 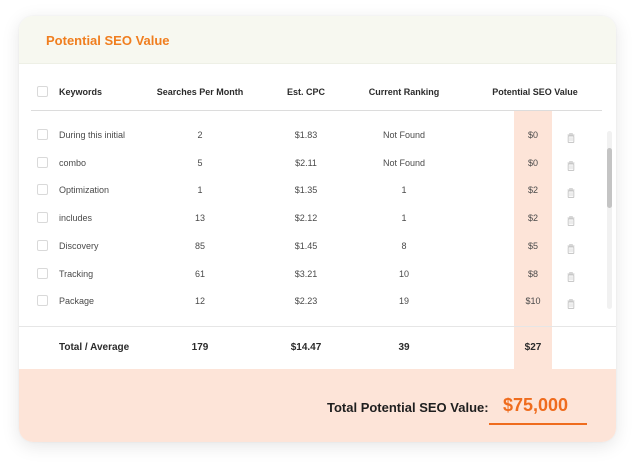 I want to click on cell-keyword: Package, so click(x=77, y=301).